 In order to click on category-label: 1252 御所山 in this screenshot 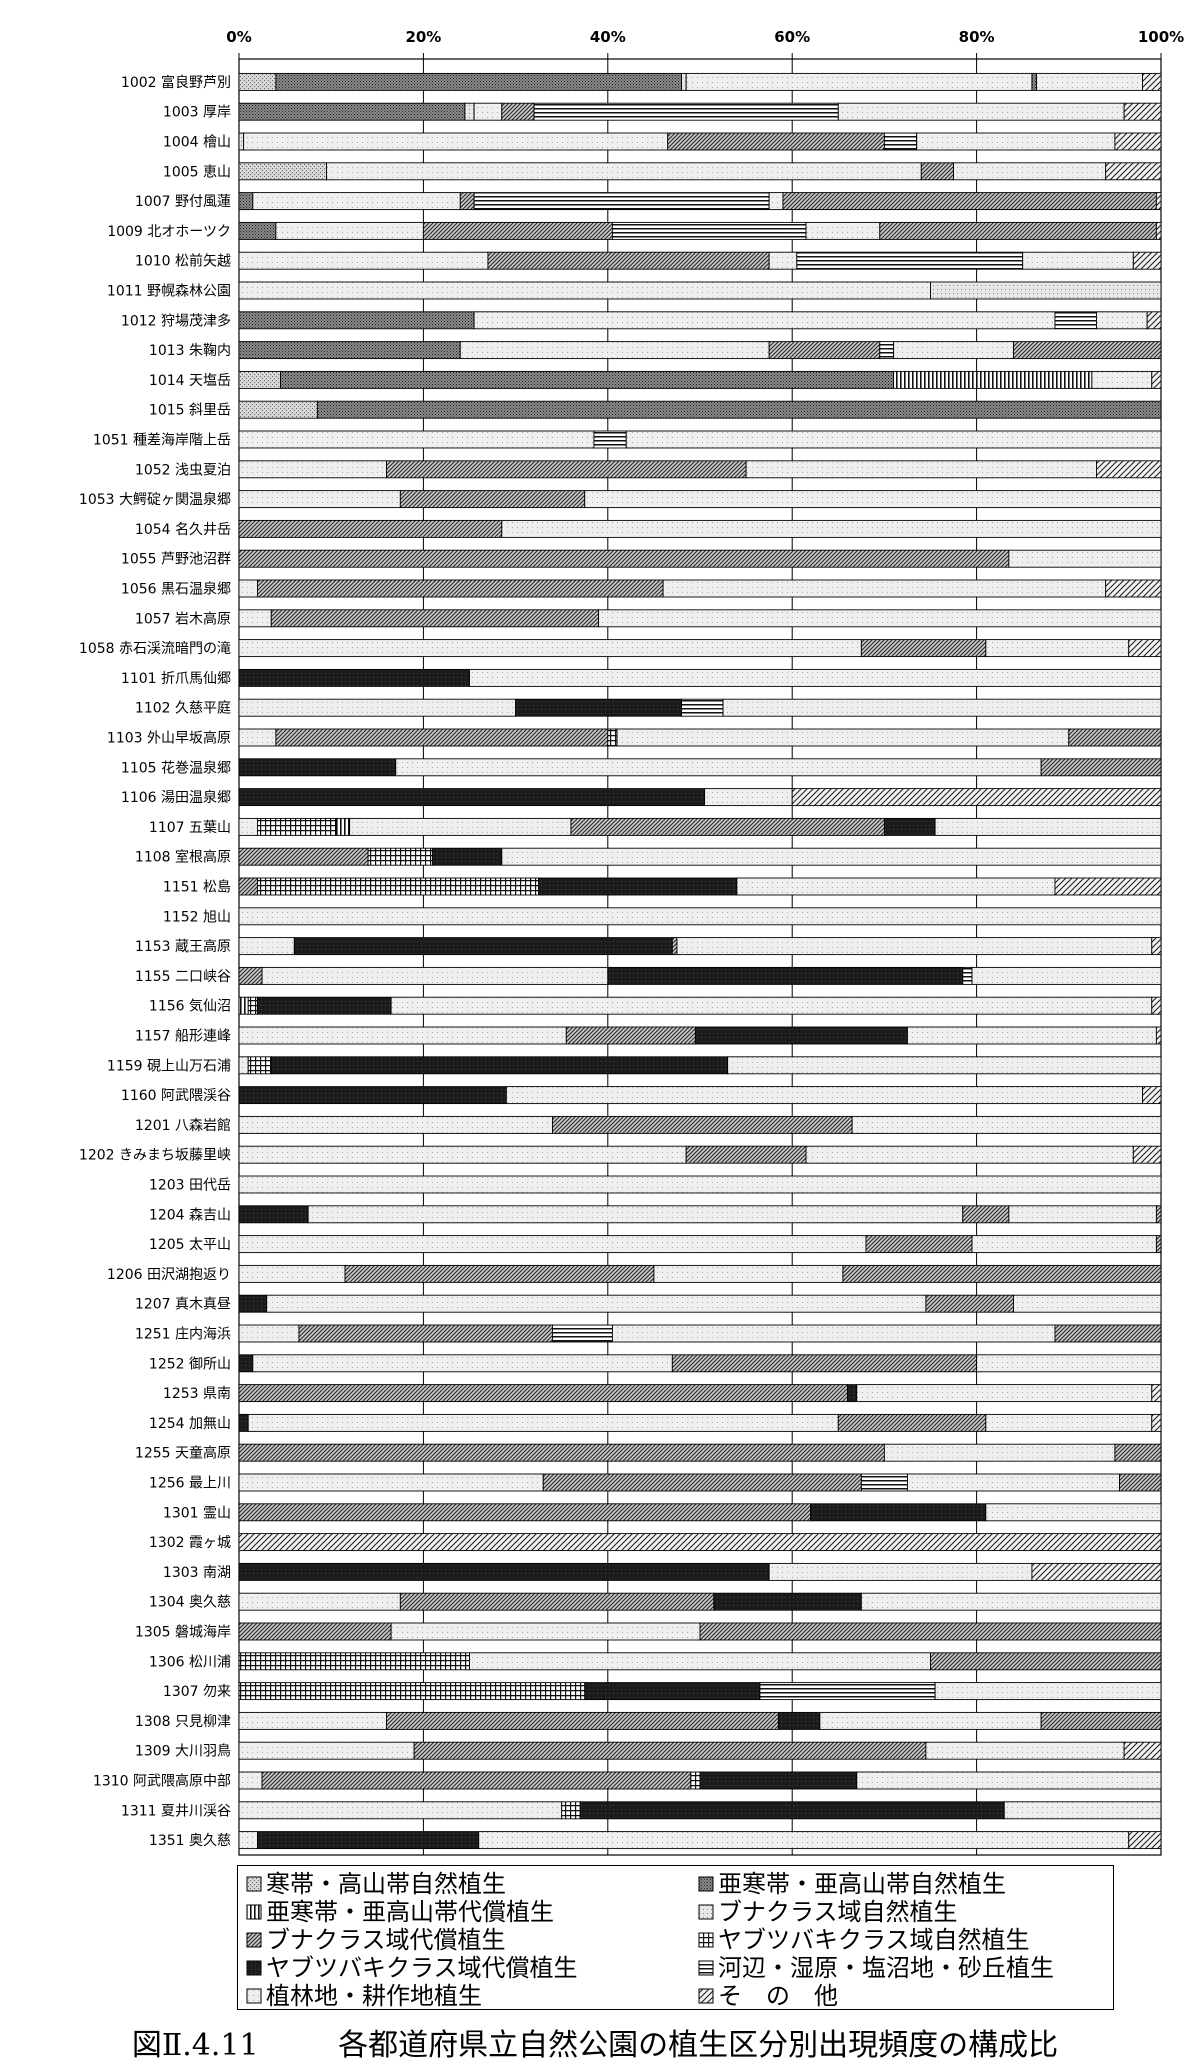, I will do `click(190, 1364)`.